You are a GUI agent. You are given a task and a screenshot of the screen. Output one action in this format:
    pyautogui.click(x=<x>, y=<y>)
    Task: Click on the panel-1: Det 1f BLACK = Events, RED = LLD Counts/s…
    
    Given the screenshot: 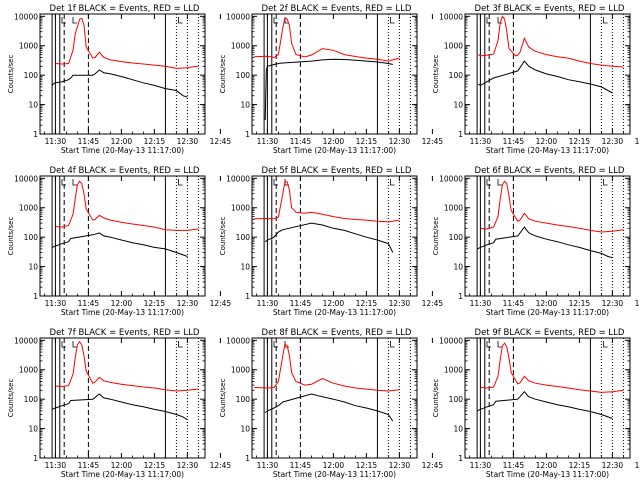 What is the action you would take?
    pyautogui.click(x=119, y=79)
    